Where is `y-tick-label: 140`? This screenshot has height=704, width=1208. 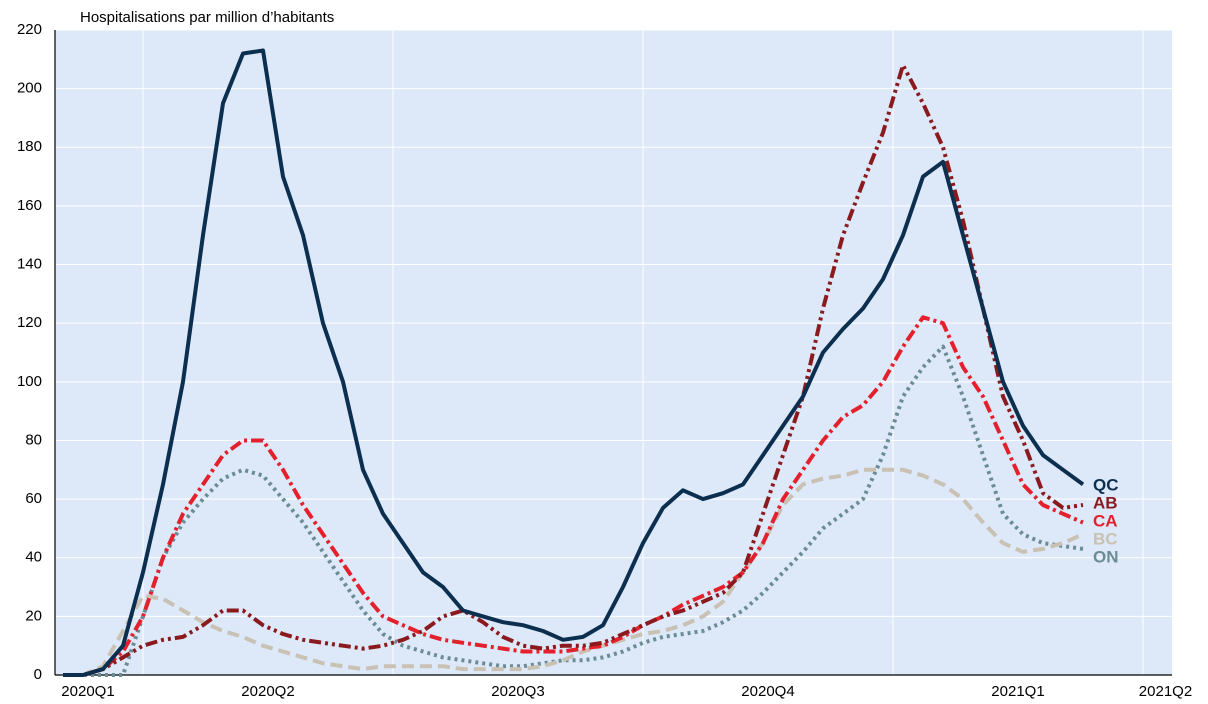
y-tick-label: 140 is located at coordinates (29, 264).